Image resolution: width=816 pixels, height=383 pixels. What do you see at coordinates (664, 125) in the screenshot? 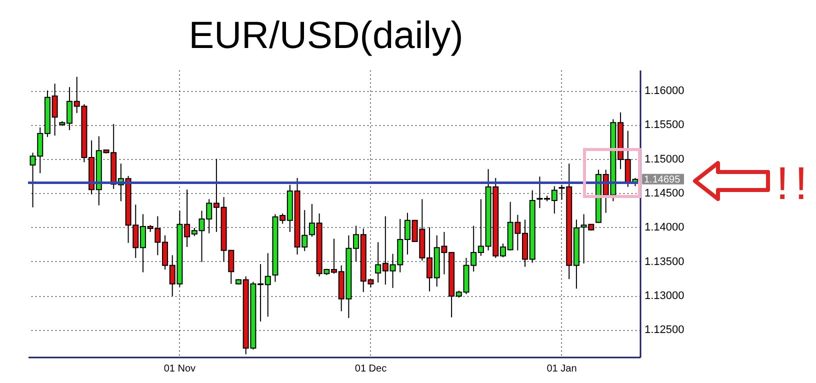
I see `y-tick-label: 1.15500` at bounding box center [664, 125].